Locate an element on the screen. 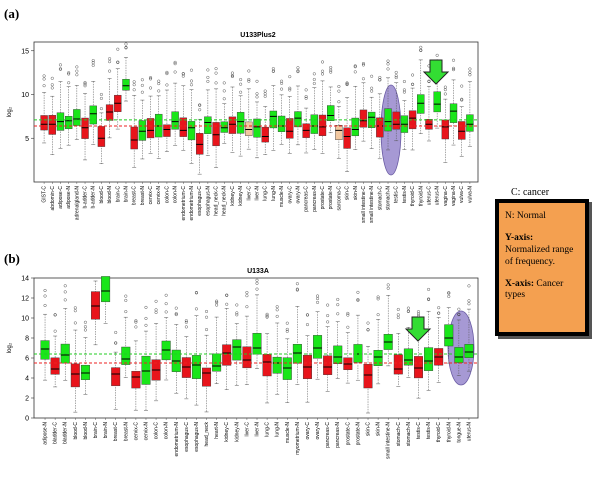 The width and height of the screenshot is (600, 499). x-tick-label: lung-C is located at coordinates (268, 429).